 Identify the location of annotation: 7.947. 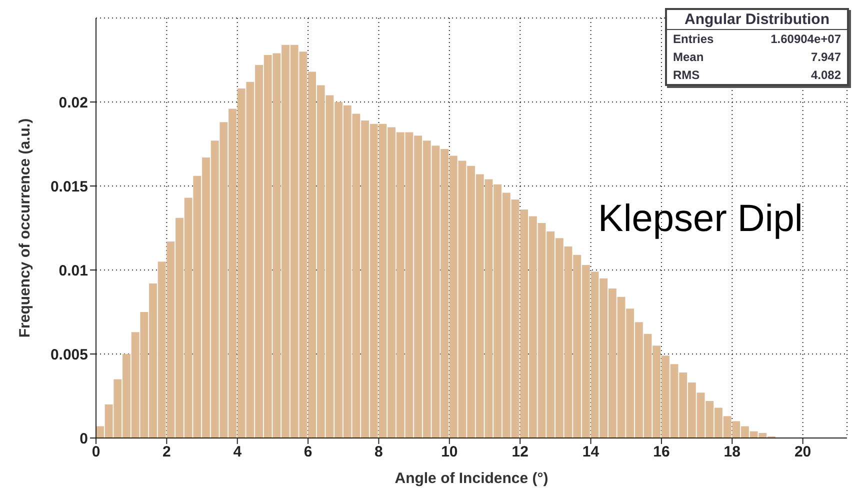
(825, 57).